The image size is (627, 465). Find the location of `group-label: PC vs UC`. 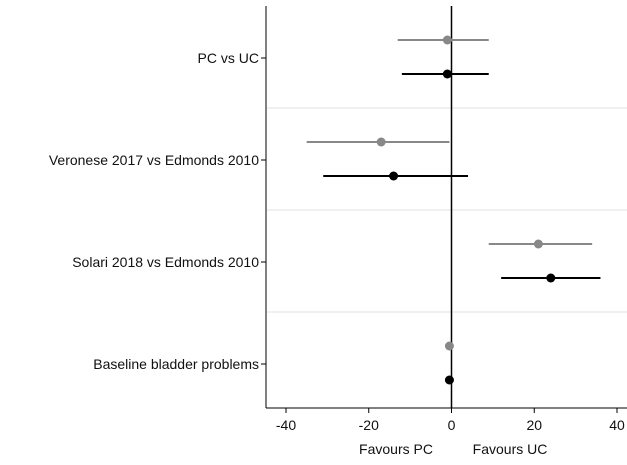

group-label: PC vs UC is located at coordinates (228, 58).